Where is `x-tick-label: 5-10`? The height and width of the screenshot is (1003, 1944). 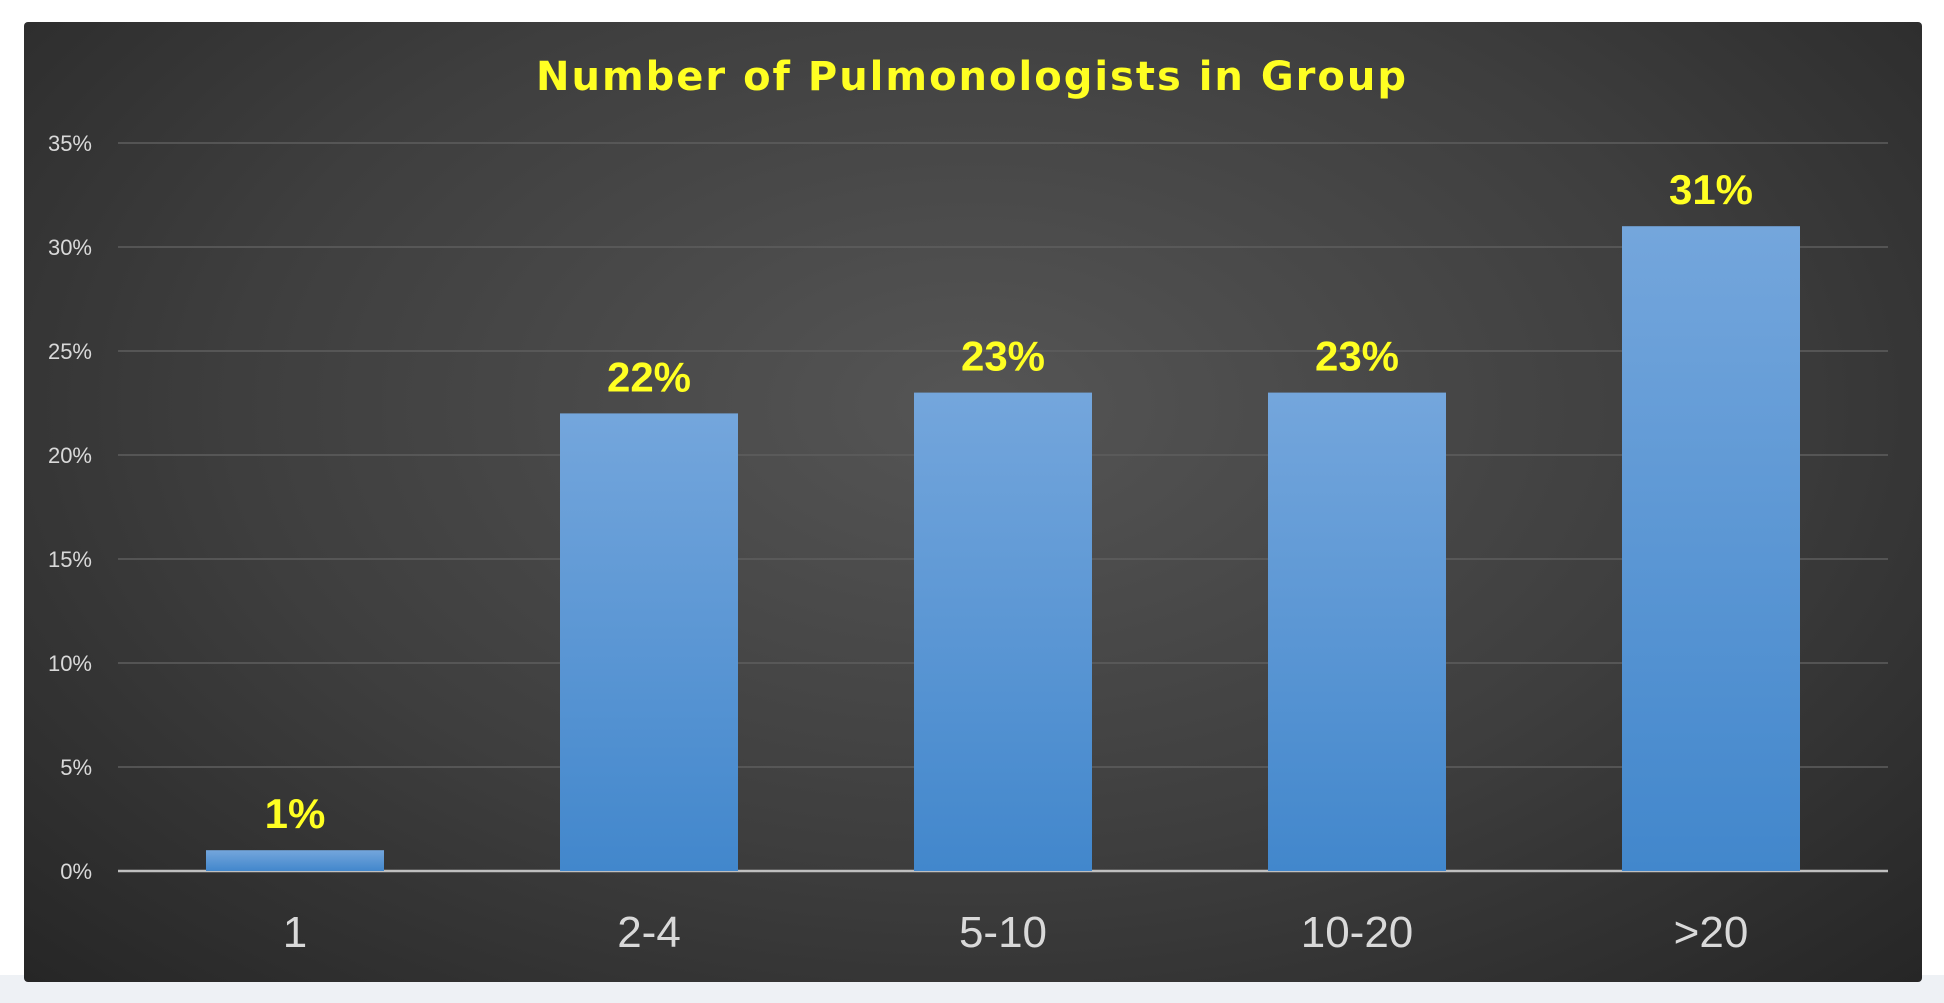 x-tick-label: 5-10 is located at coordinates (1003, 932).